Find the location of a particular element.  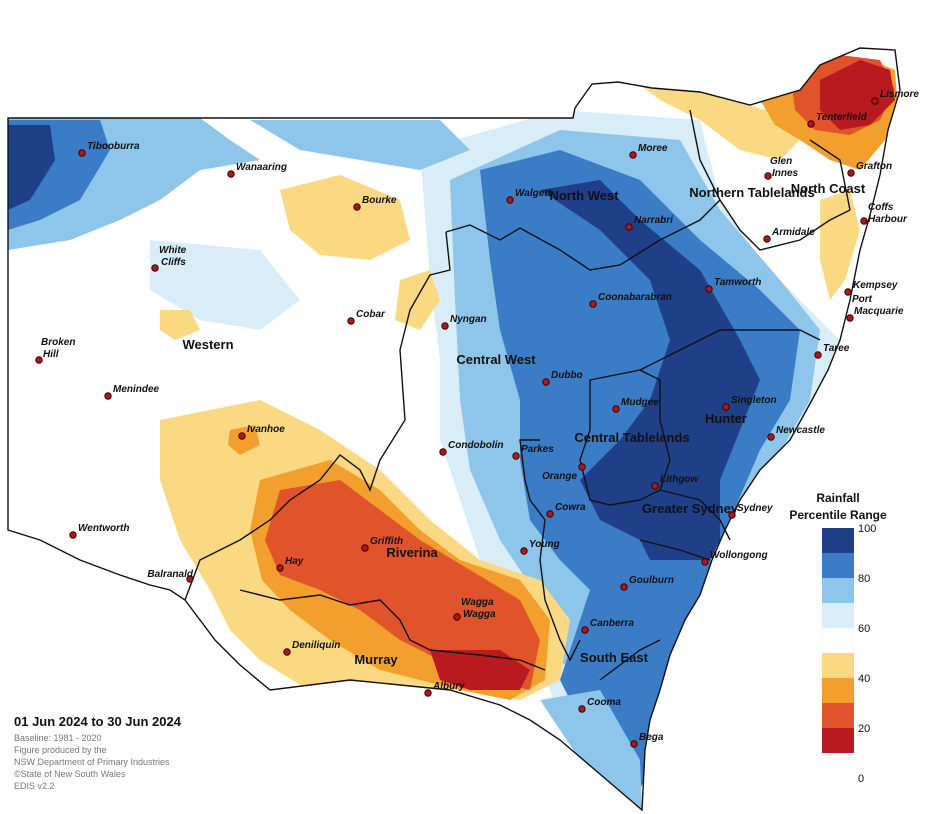

region-label-south-east: South East is located at coordinates (614, 657).